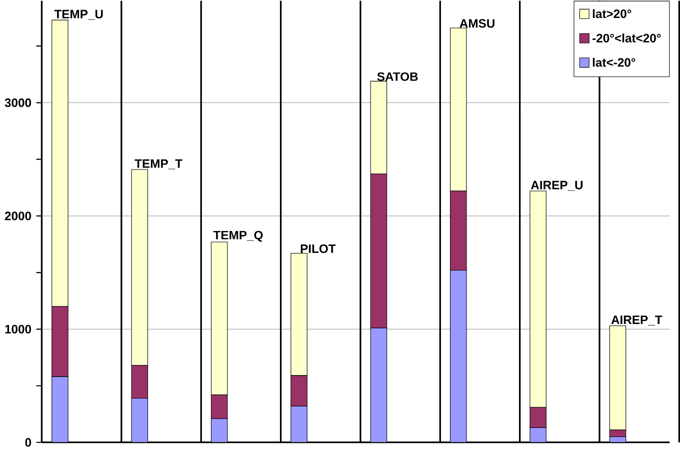  What do you see at coordinates (612, 13) in the screenshot?
I see `legend-label: lat>20°` at bounding box center [612, 13].